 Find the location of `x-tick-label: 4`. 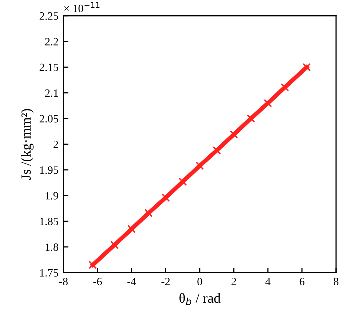

x-tick-label: 4 is located at coordinates (268, 282).